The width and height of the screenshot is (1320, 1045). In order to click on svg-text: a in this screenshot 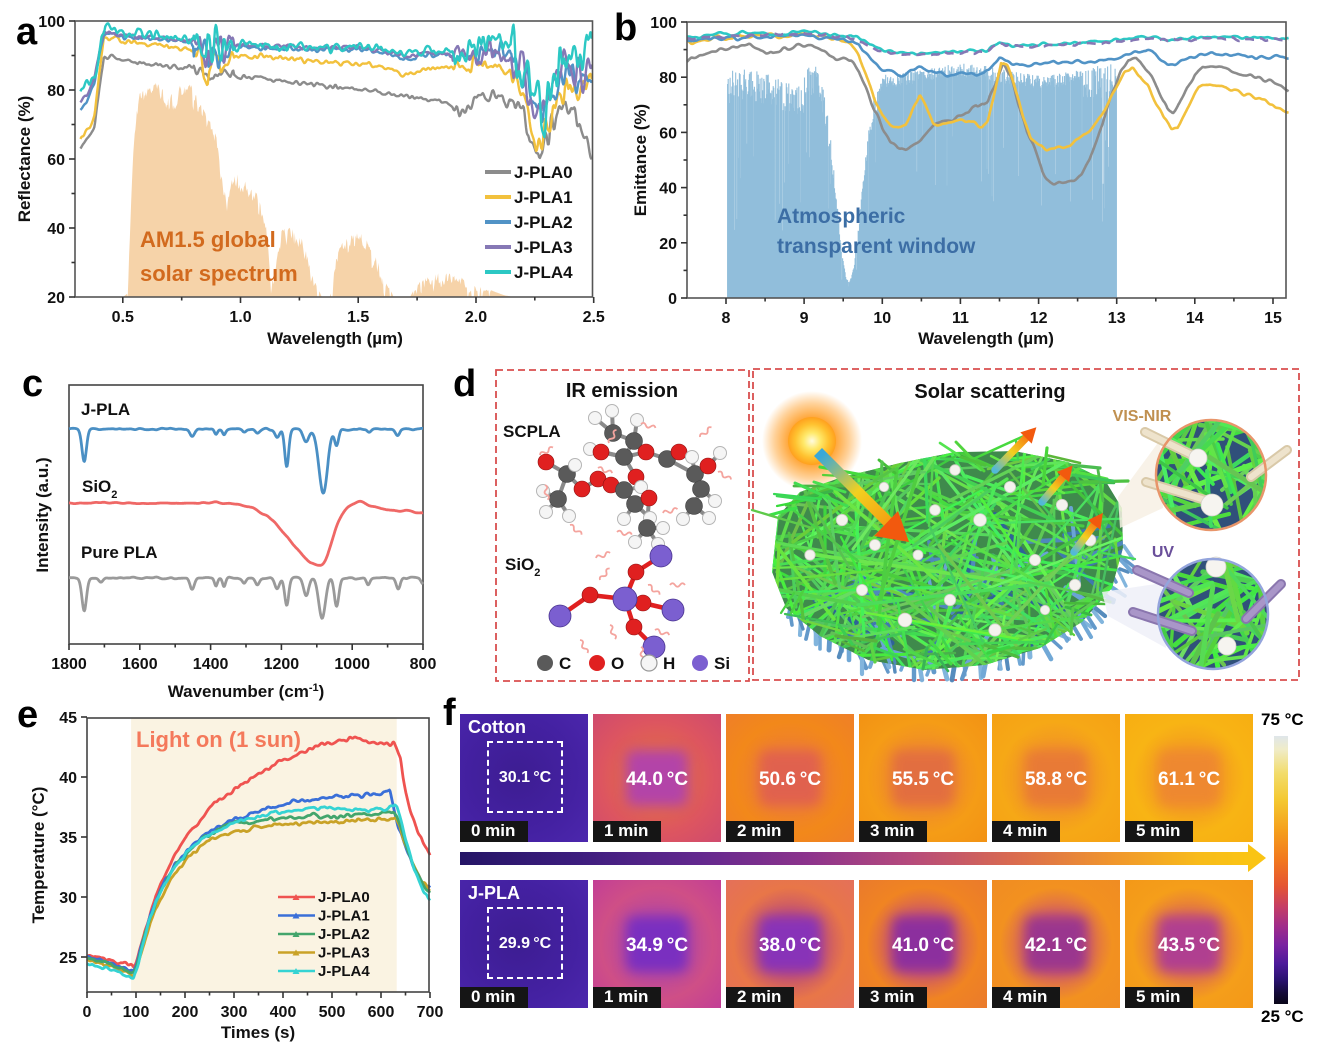, I will do `click(27, 32)`.